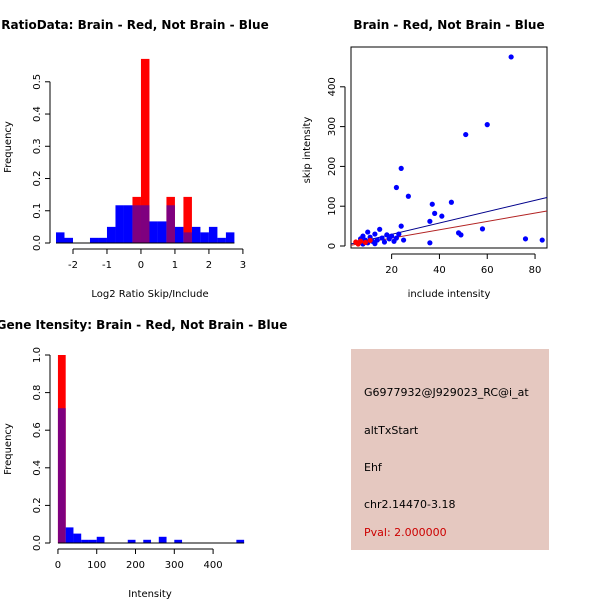  Describe the element at coordinates (37, 179) in the screenshot. I see `ratio-y-tick-label: 0.2` at that location.